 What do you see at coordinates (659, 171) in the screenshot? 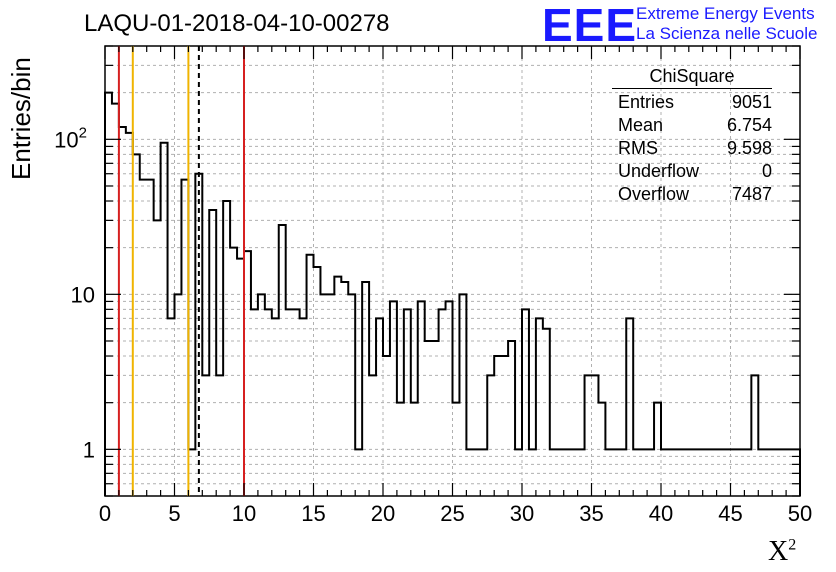
I see `stats-label: Underflow` at bounding box center [659, 171].